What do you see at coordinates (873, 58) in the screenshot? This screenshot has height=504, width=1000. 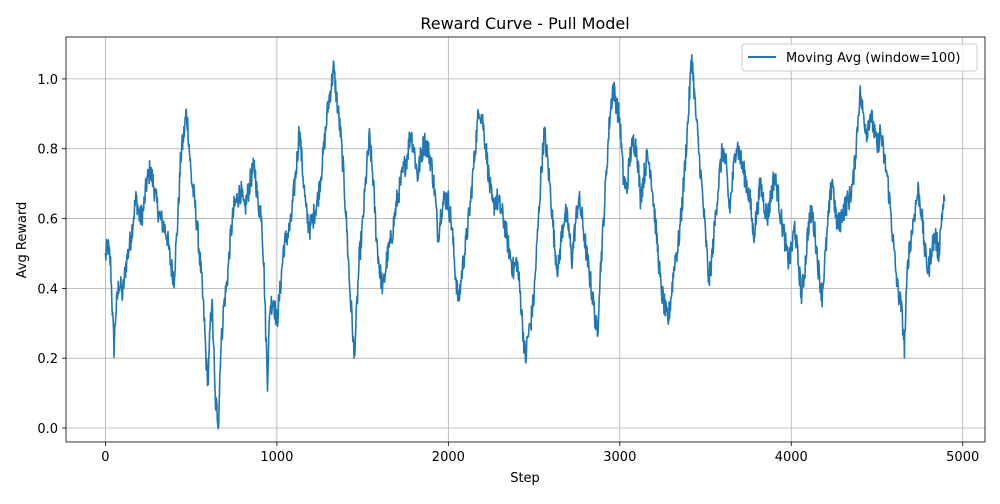 I see `legend-series-label: Moving Avg (window=100)` at bounding box center [873, 58].